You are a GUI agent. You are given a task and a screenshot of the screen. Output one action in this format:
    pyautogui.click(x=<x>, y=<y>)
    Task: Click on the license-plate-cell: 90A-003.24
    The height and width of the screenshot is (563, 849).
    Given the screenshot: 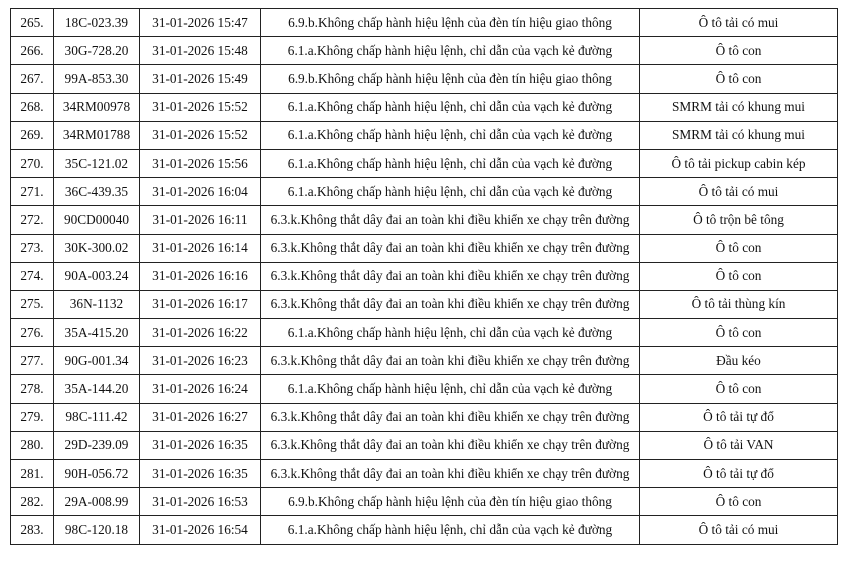 What is the action you would take?
    pyautogui.click(x=96, y=276)
    